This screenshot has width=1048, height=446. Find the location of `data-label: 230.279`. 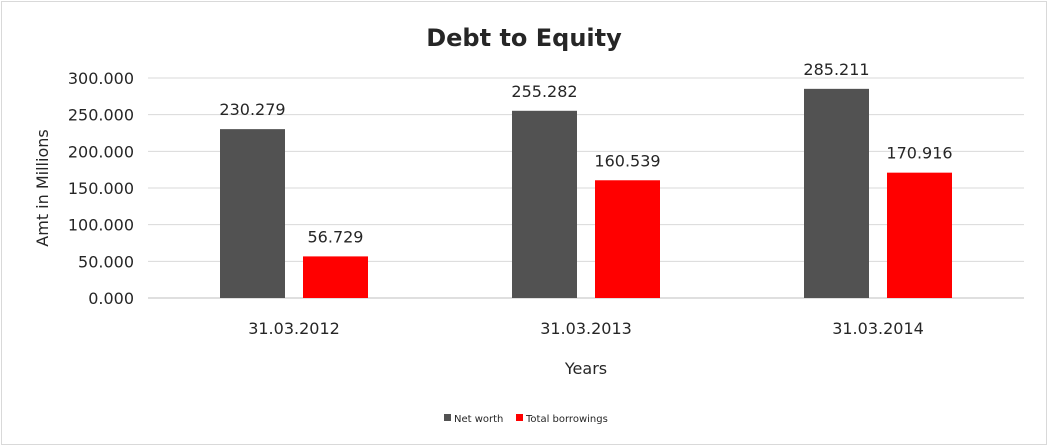

data-label: 230.279 is located at coordinates (252, 109).